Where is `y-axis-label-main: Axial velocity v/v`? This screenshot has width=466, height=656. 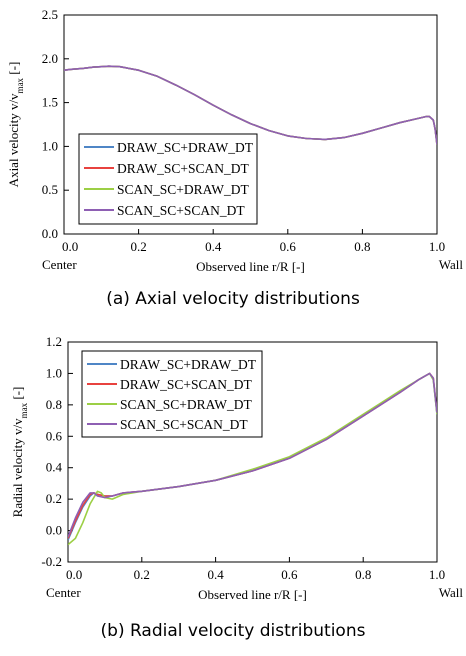 y-axis-label-main: Axial velocity v/v is located at coordinates (13, 140).